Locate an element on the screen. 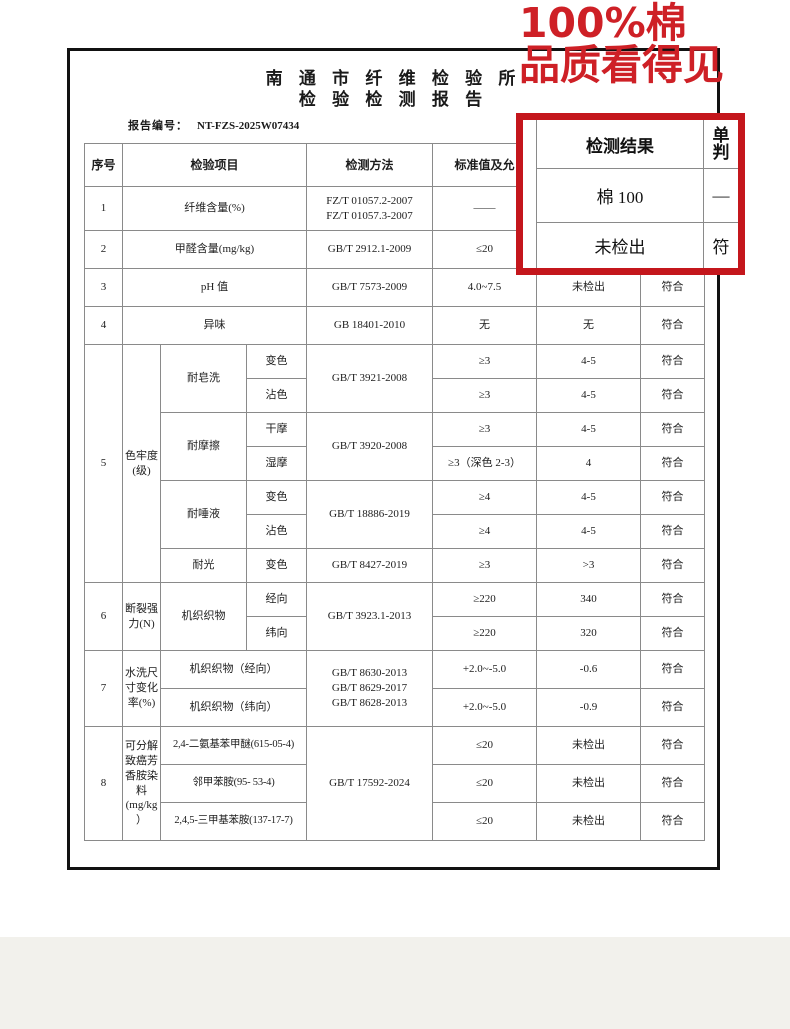  callout-judgement-column: 单 判 — 符 is located at coordinates (721, 194).